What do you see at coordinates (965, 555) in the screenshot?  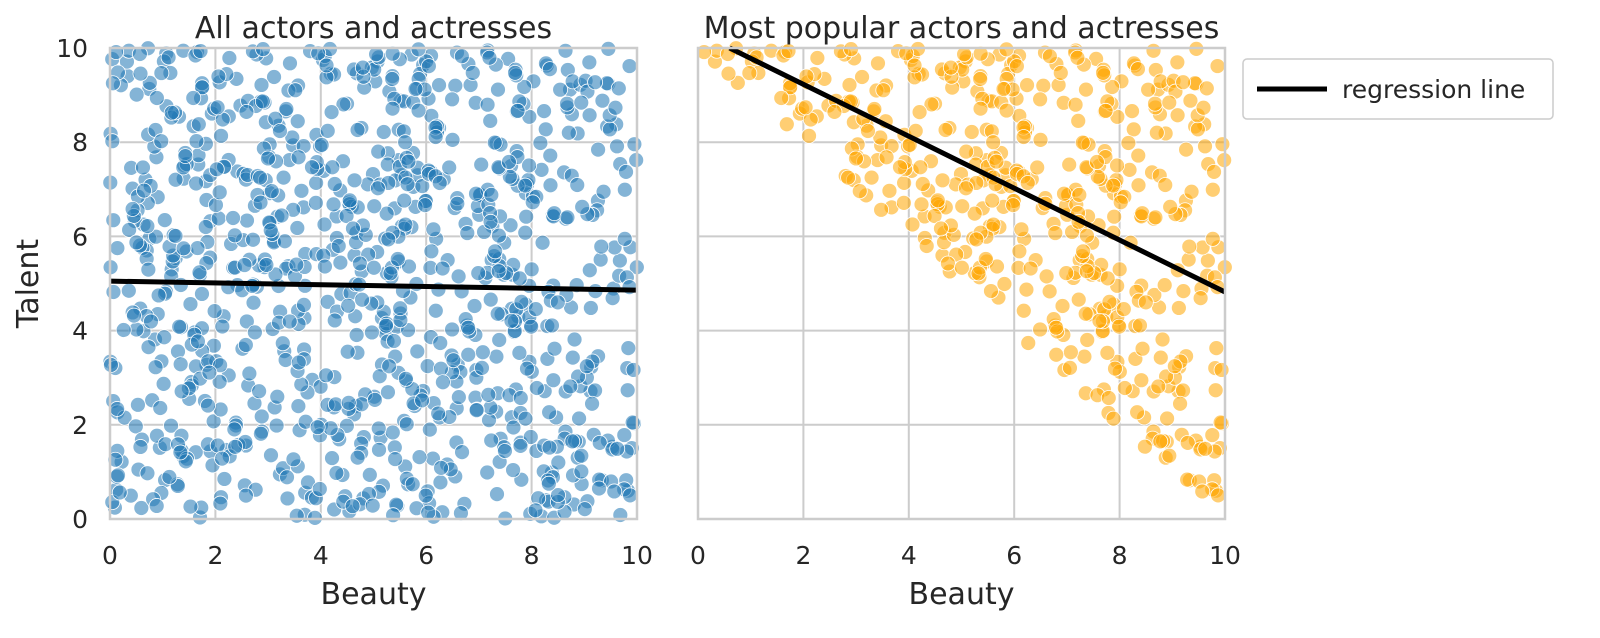 I see `panel-popular-x-ticks: 0 2 4 6 8 10` at bounding box center [965, 555].